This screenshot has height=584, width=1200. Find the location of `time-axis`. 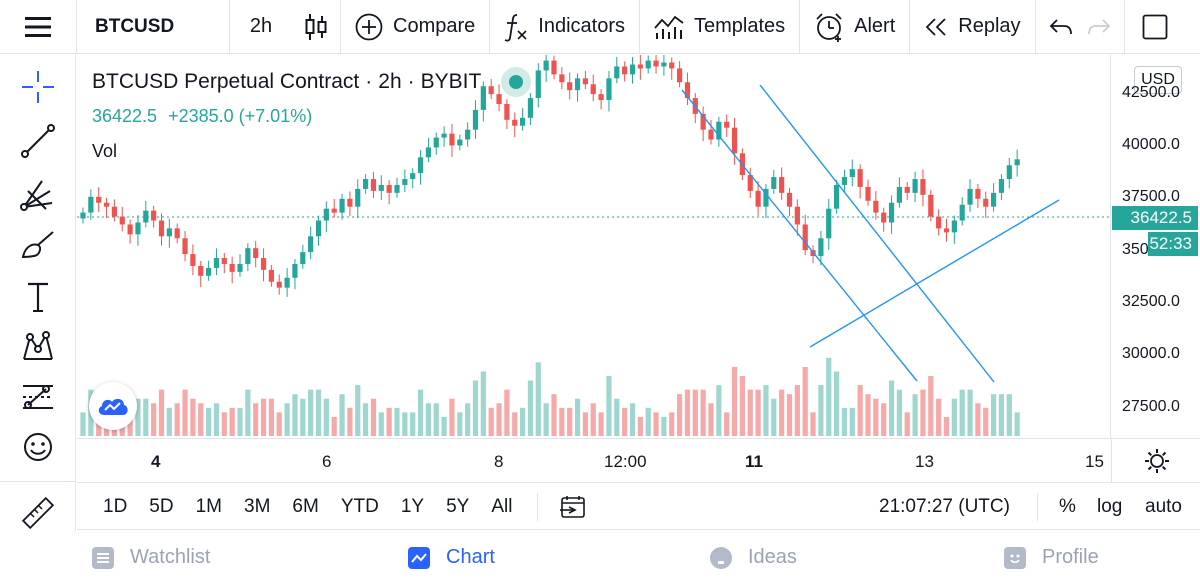

time-axis is located at coordinates (638, 460).